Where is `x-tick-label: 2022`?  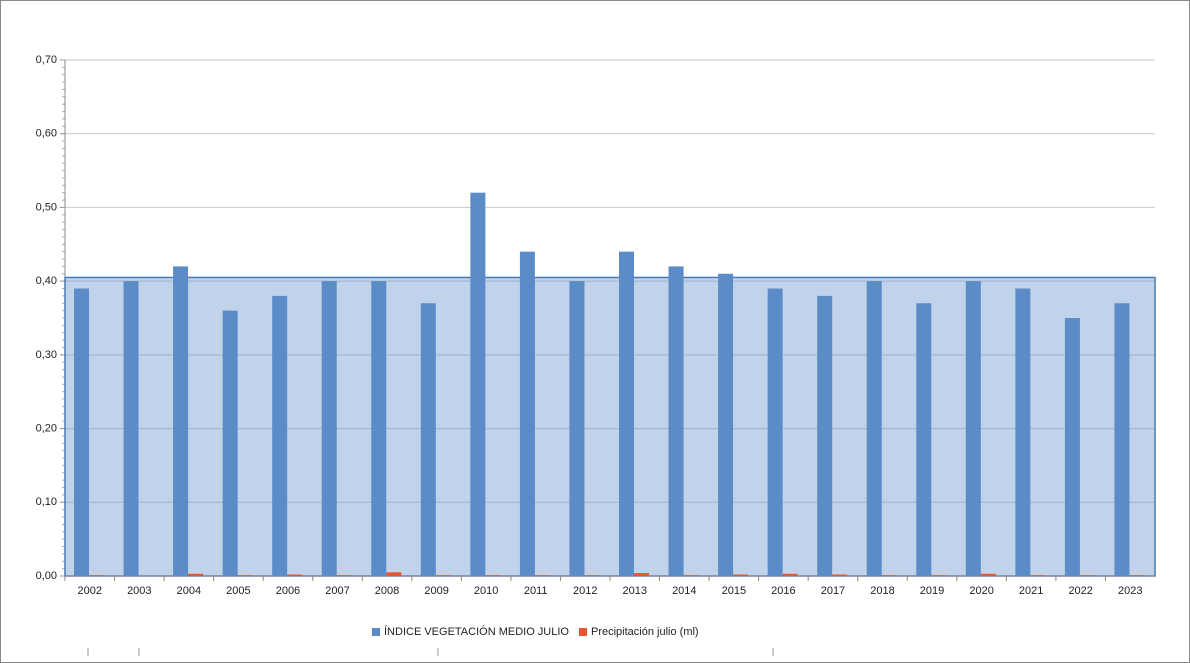
x-tick-label: 2022 is located at coordinates (1080, 591).